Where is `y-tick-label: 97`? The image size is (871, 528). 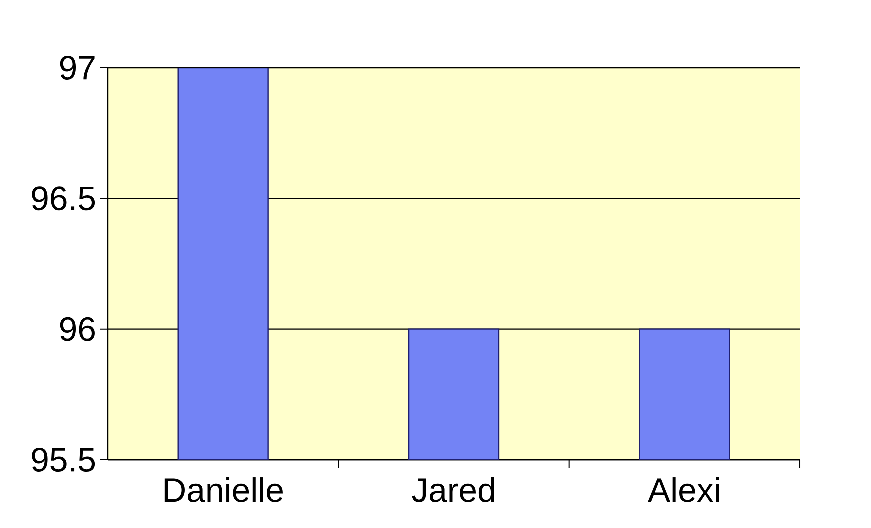 y-tick-label: 97 is located at coordinates (77, 68).